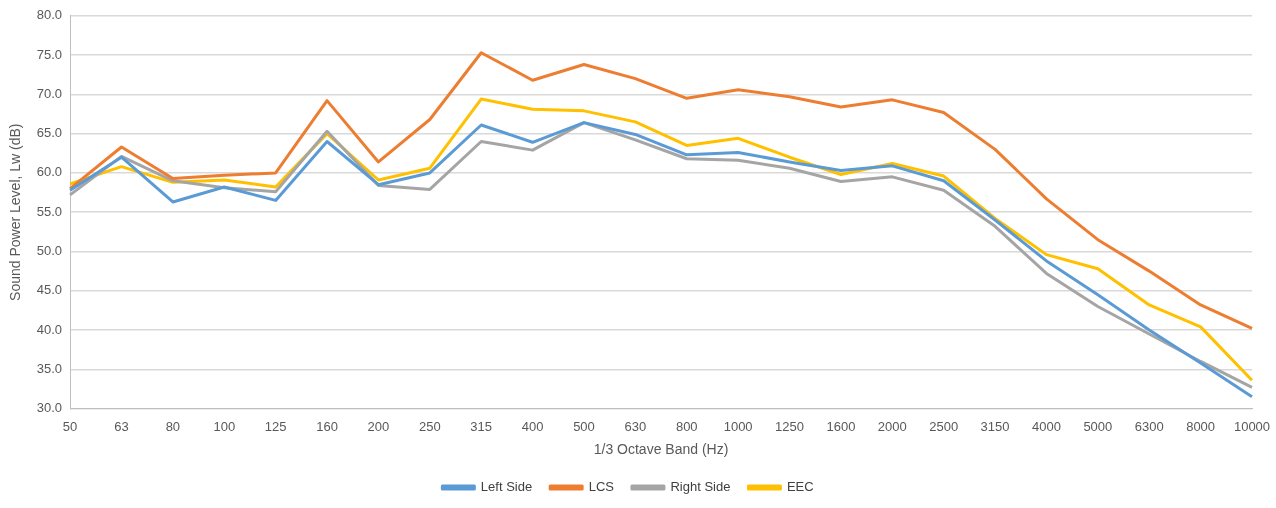 The width and height of the screenshot is (1276, 508). Describe the element at coordinates (49, 15) in the screenshot. I see `y-tick-label: 80.0` at that location.